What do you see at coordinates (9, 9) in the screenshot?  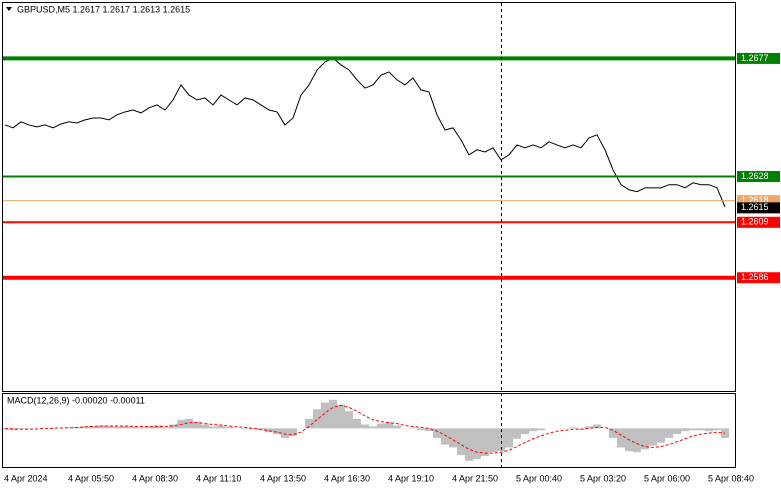 I see `symbol-menu-icon` at bounding box center [9, 9].